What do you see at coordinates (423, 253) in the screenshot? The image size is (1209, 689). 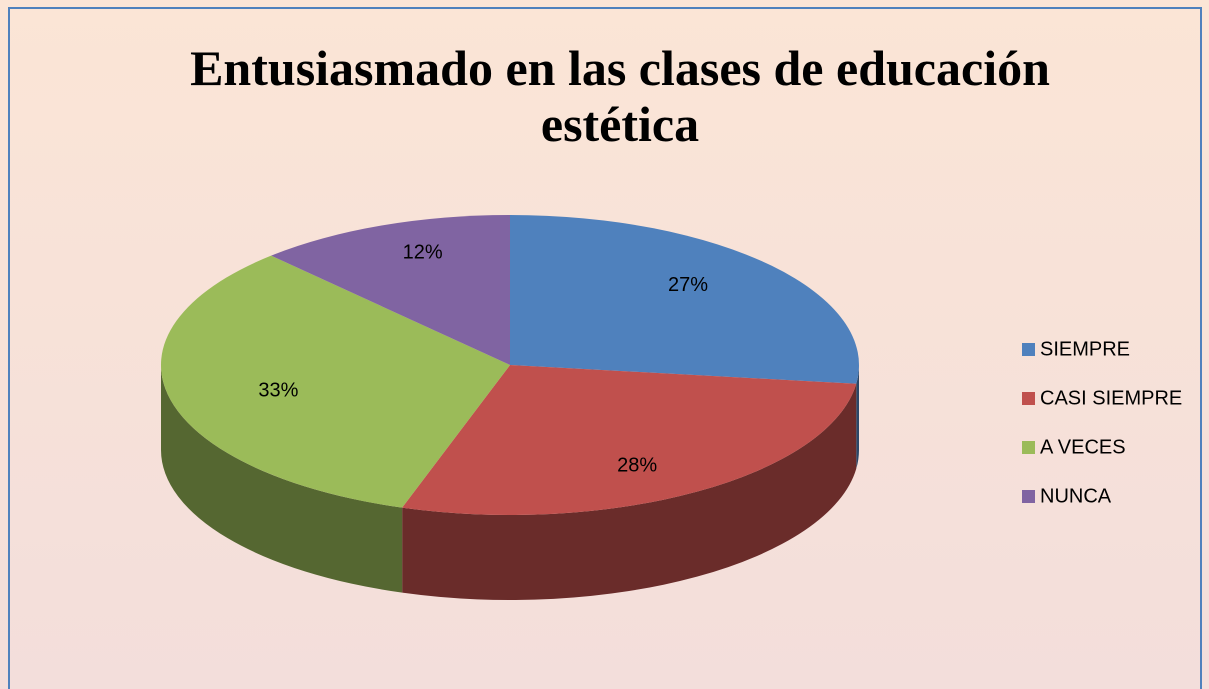 I see `data-label: 12%` at bounding box center [423, 253].